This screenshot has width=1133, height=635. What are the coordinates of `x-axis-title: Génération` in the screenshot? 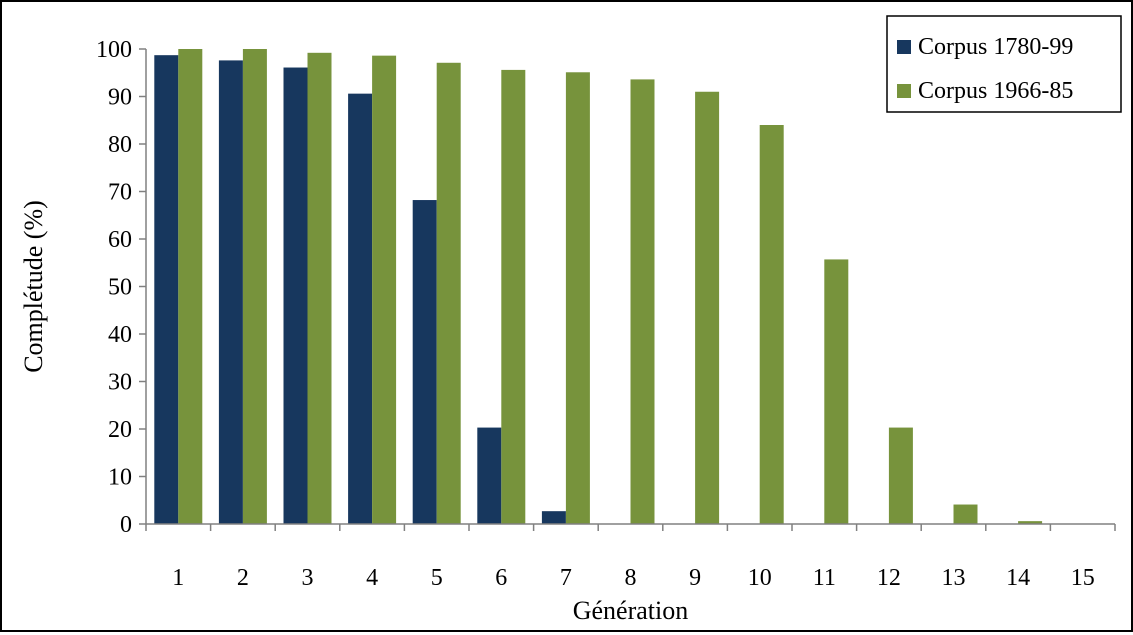 It's located at (631, 610).